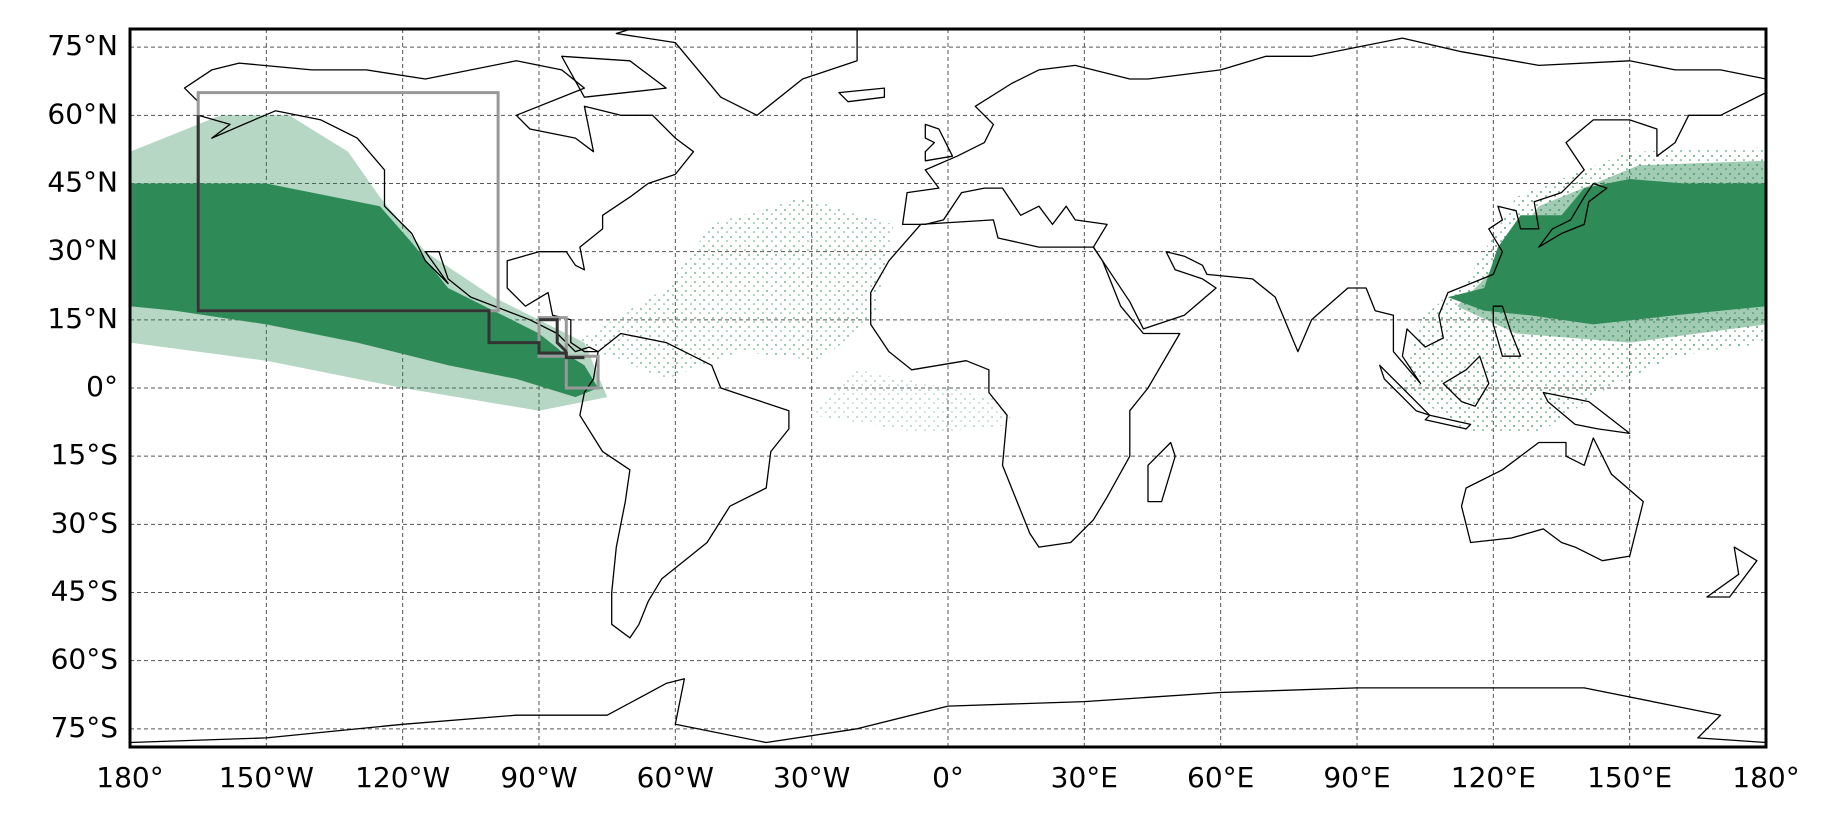 This screenshot has height=824, width=1826. What do you see at coordinates (1356, 777) in the screenshot?
I see `x-tick-label: 90°E` at bounding box center [1356, 777].